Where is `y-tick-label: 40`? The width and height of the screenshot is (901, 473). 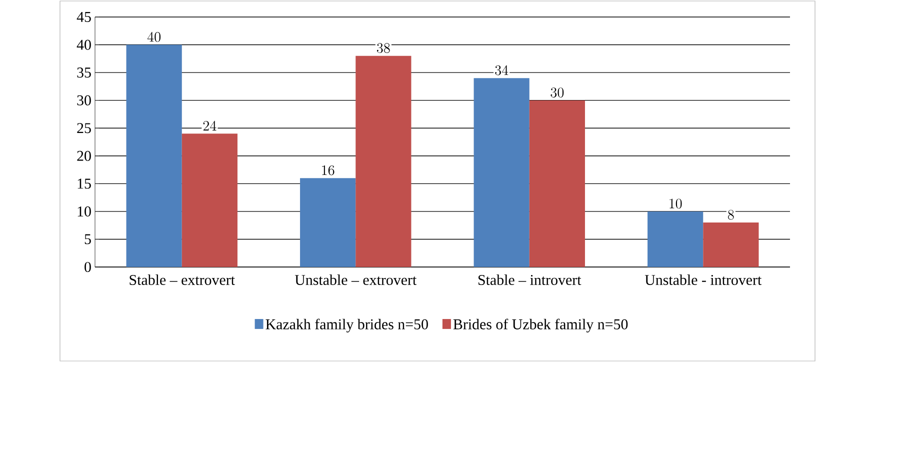 y-tick-label: 40 is located at coordinates (83, 45).